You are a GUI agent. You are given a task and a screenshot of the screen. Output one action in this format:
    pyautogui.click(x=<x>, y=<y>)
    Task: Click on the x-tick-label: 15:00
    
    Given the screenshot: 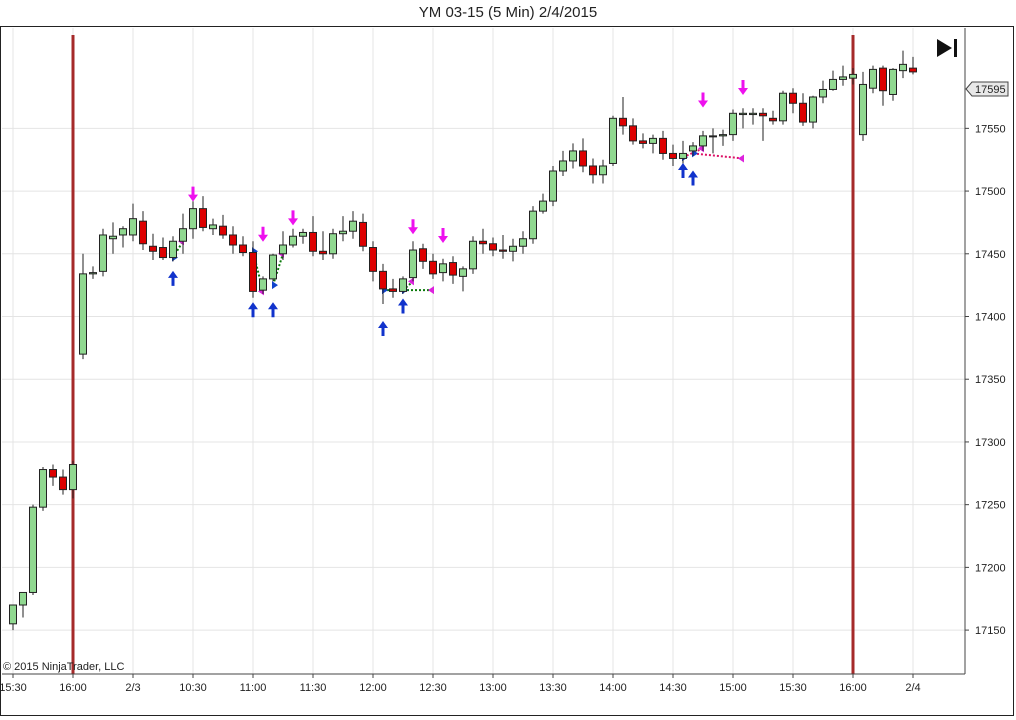 What is the action you would take?
    pyautogui.click(x=733, y=688)
    